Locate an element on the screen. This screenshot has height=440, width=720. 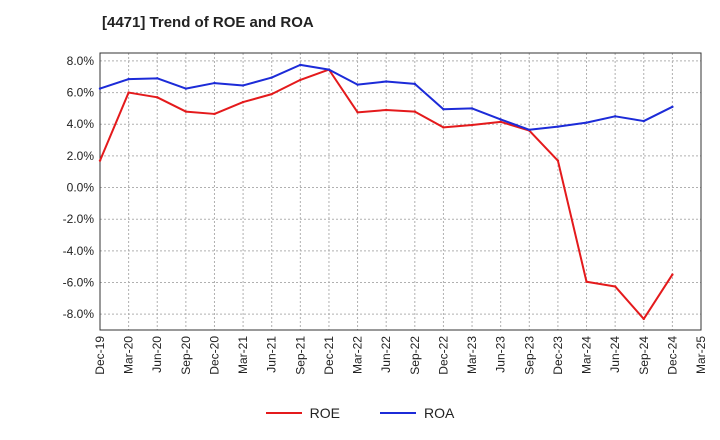
legend-swatch-roa is located at coordinates (398, 413).